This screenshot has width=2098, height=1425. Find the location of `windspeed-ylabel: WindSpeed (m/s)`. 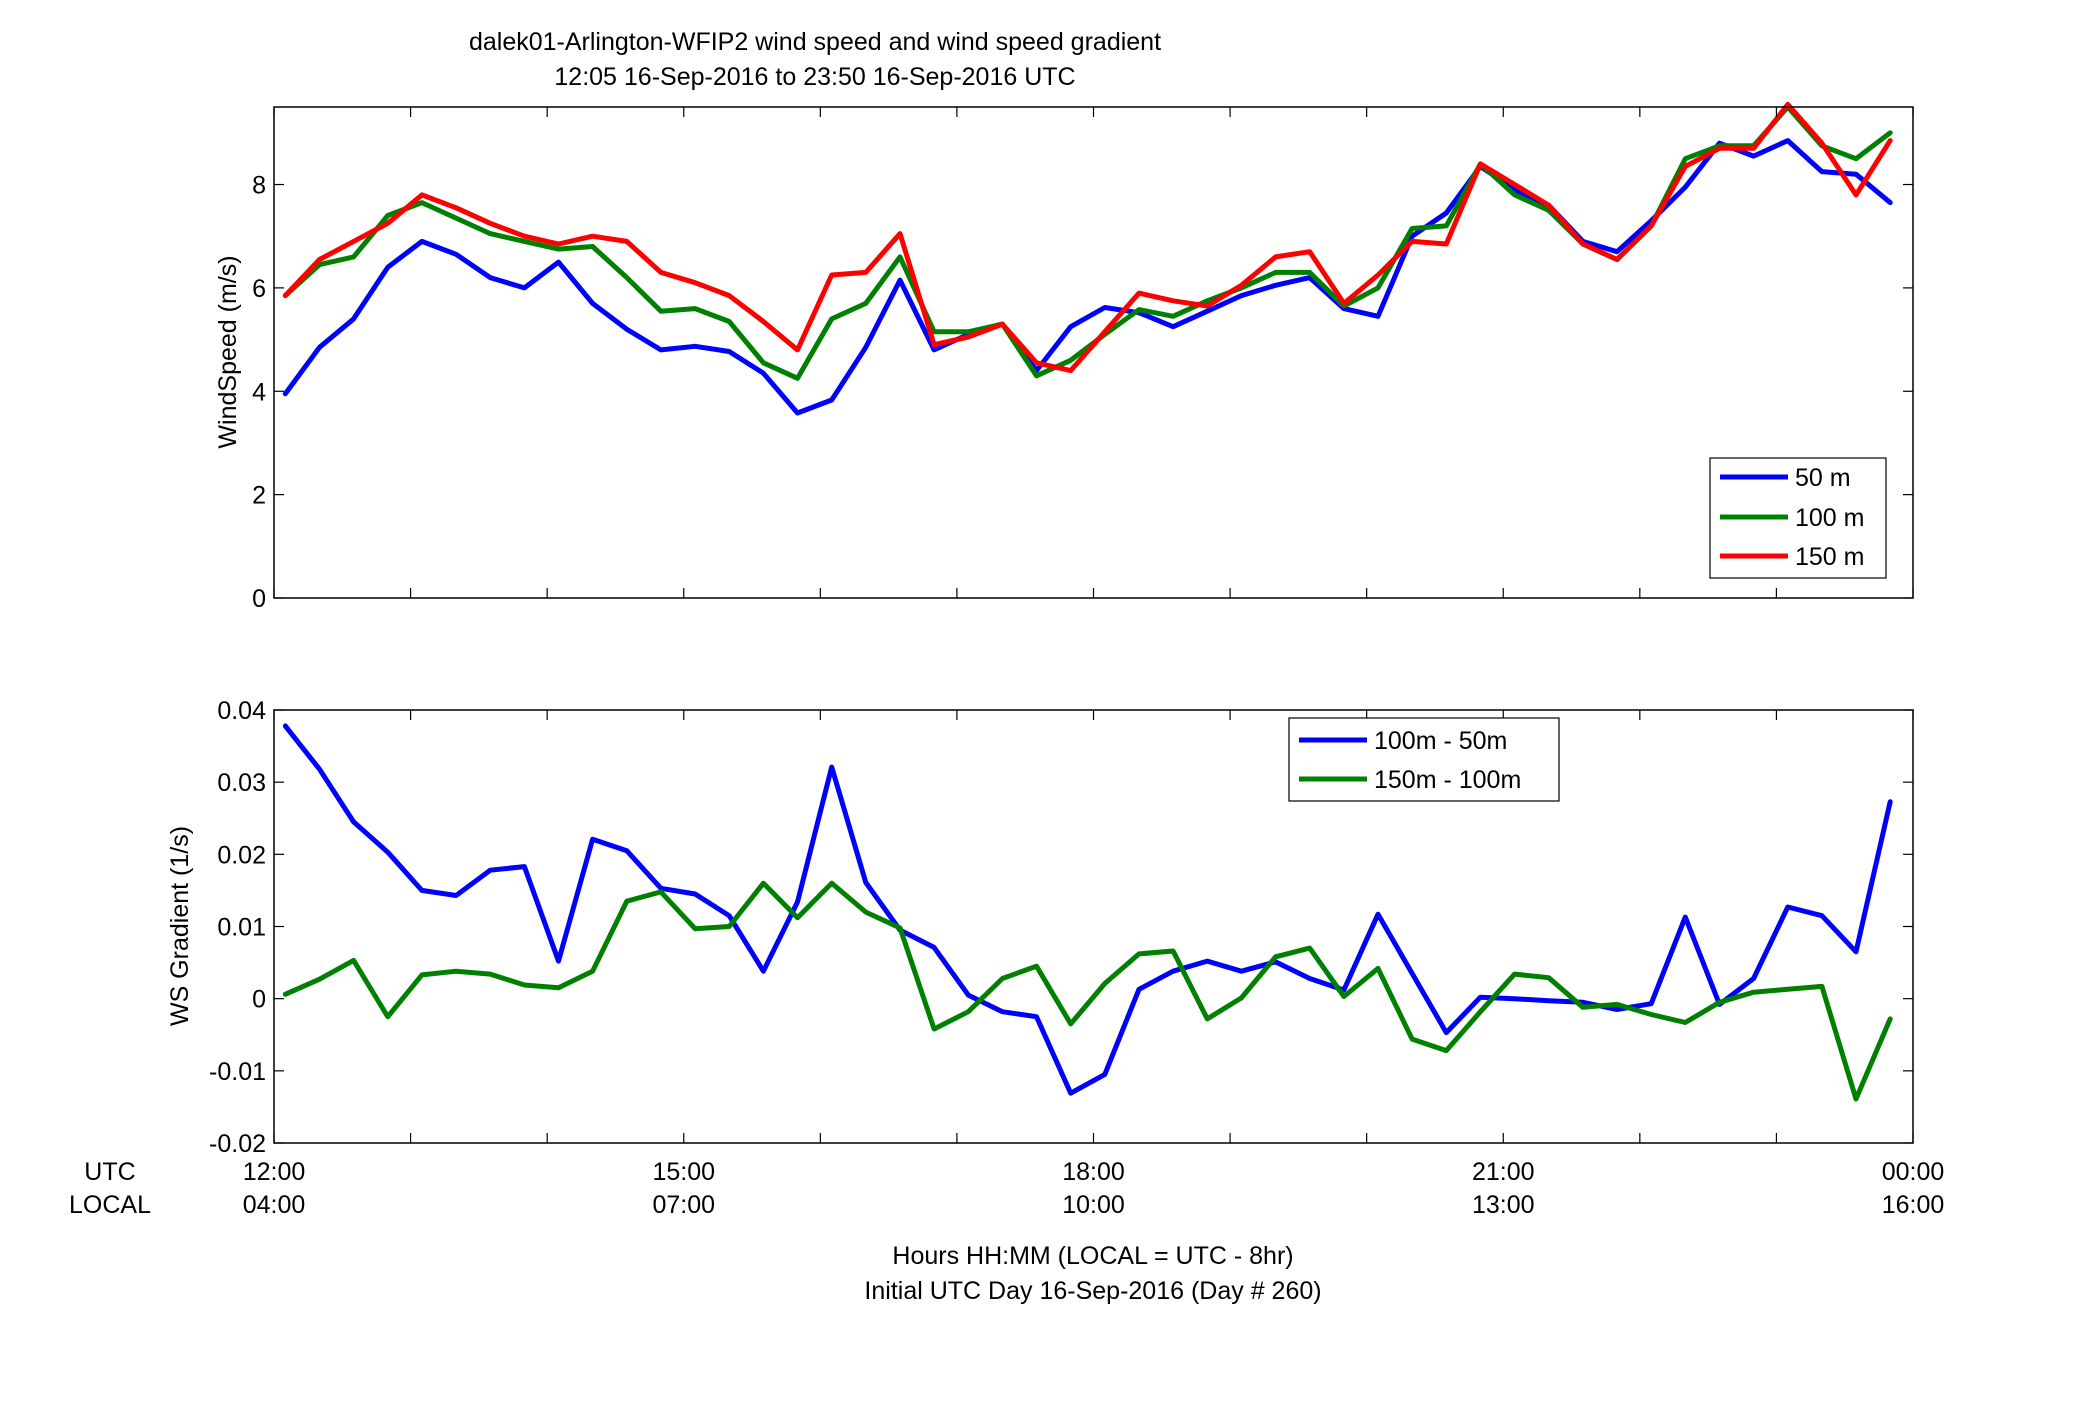

windspeed-ylabel: WindSpeed (m/s) is located at coordinates (228, 351).